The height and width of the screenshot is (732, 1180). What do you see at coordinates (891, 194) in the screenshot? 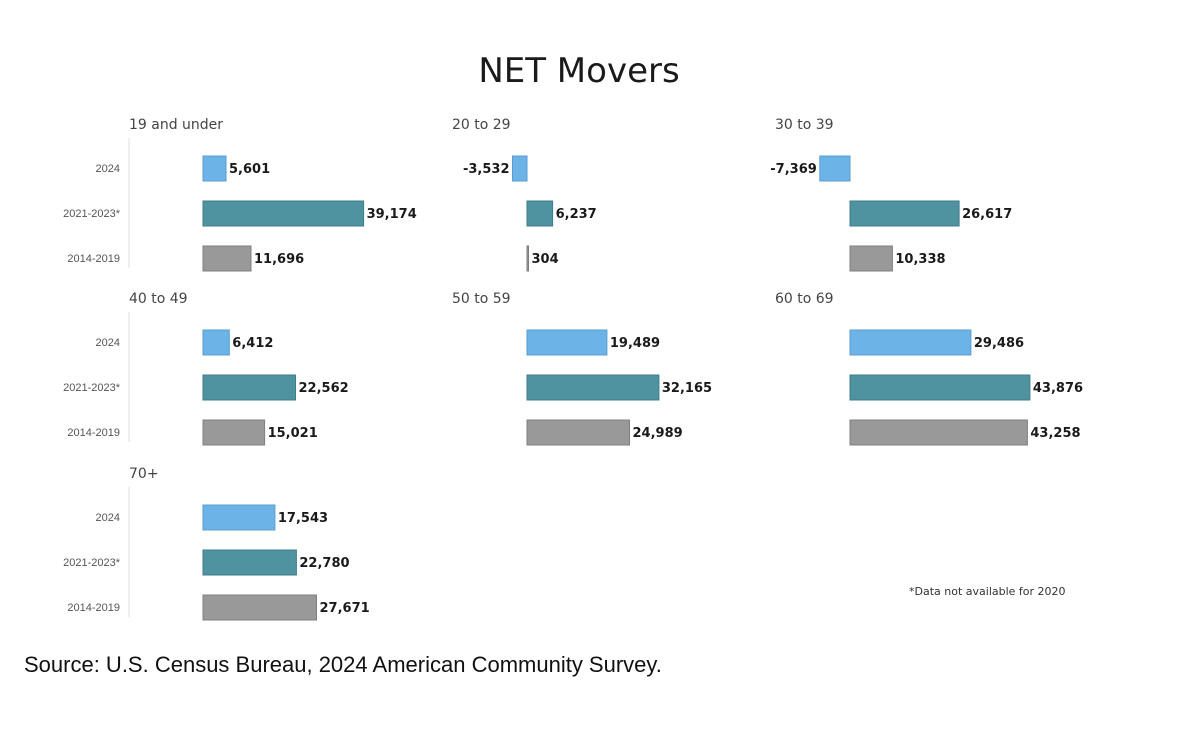
I see `panel-2: 30 to 39 -7,369 26,617 10,338` at bounding box center [891, 194].